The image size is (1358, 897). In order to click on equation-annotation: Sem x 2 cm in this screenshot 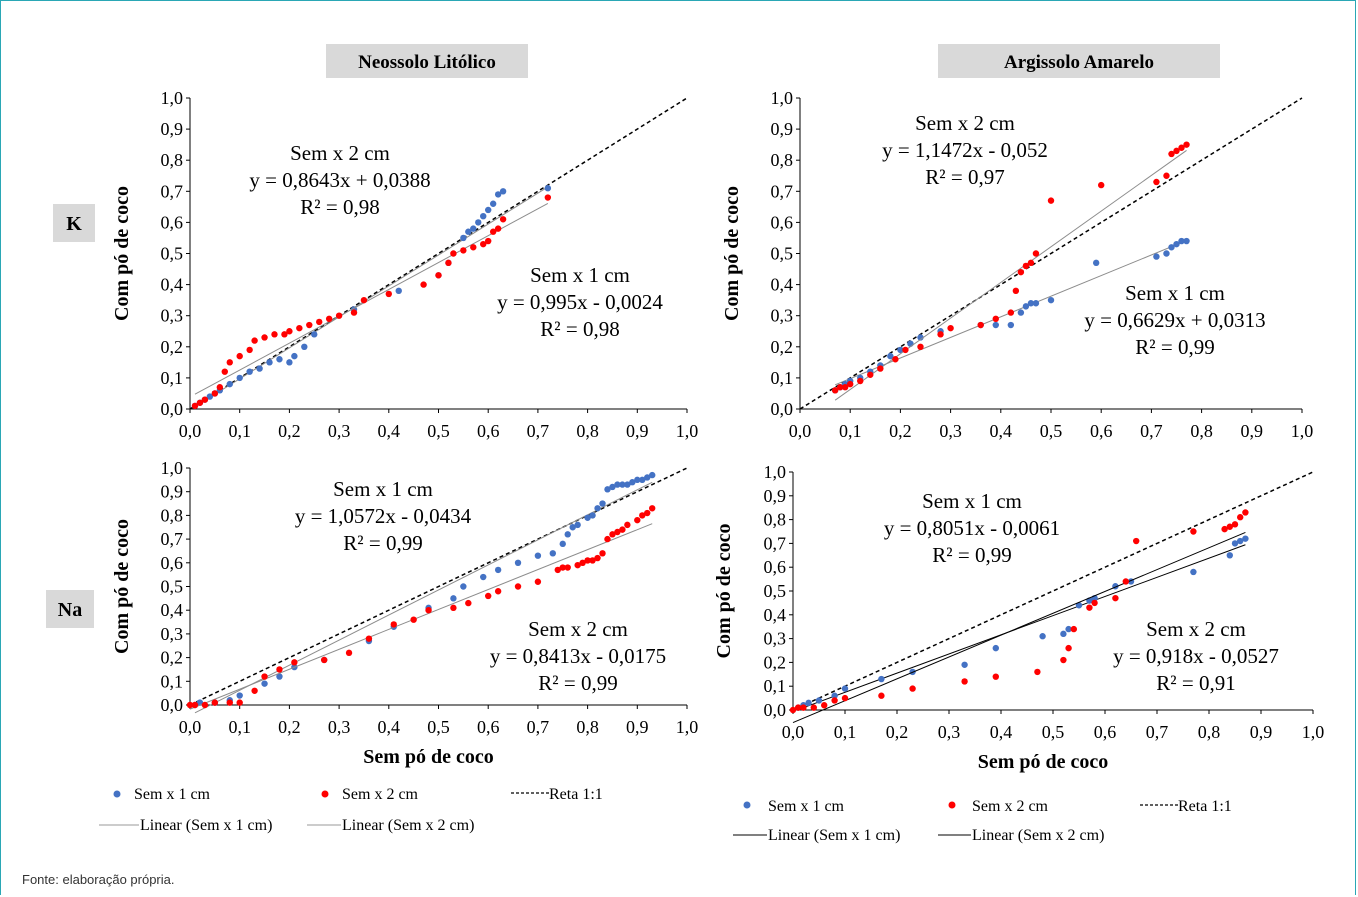, I will do `click(578, 629)`.